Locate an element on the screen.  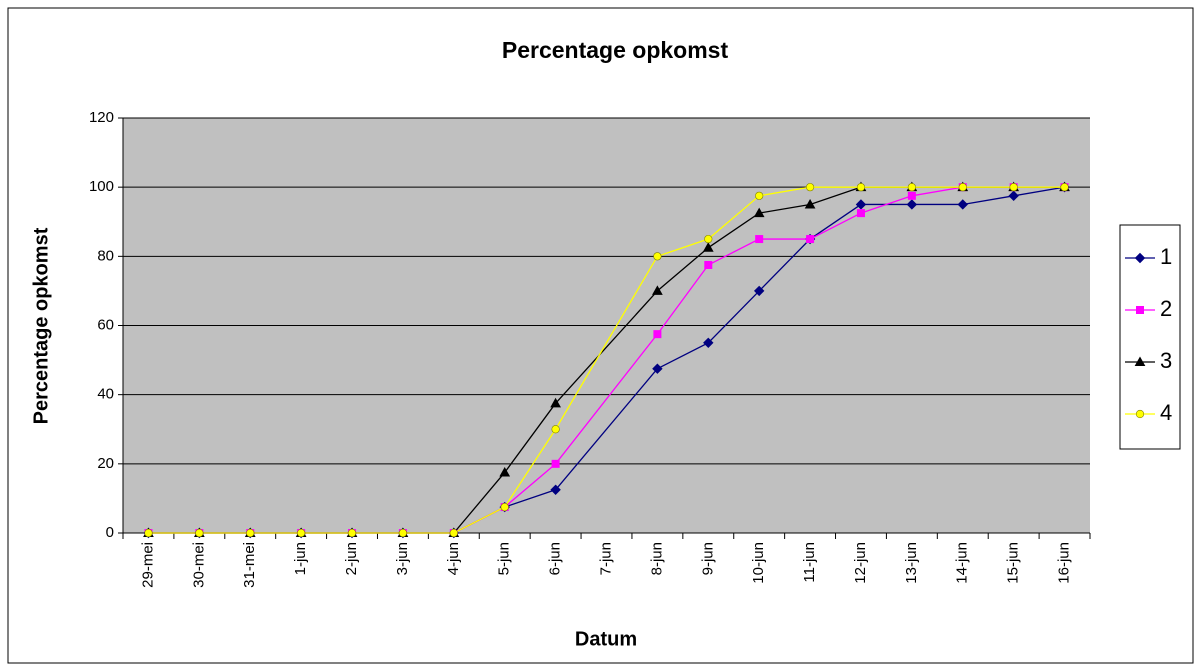
y-axis-label: Percentage opkomst is located at coordinates (41, 325).